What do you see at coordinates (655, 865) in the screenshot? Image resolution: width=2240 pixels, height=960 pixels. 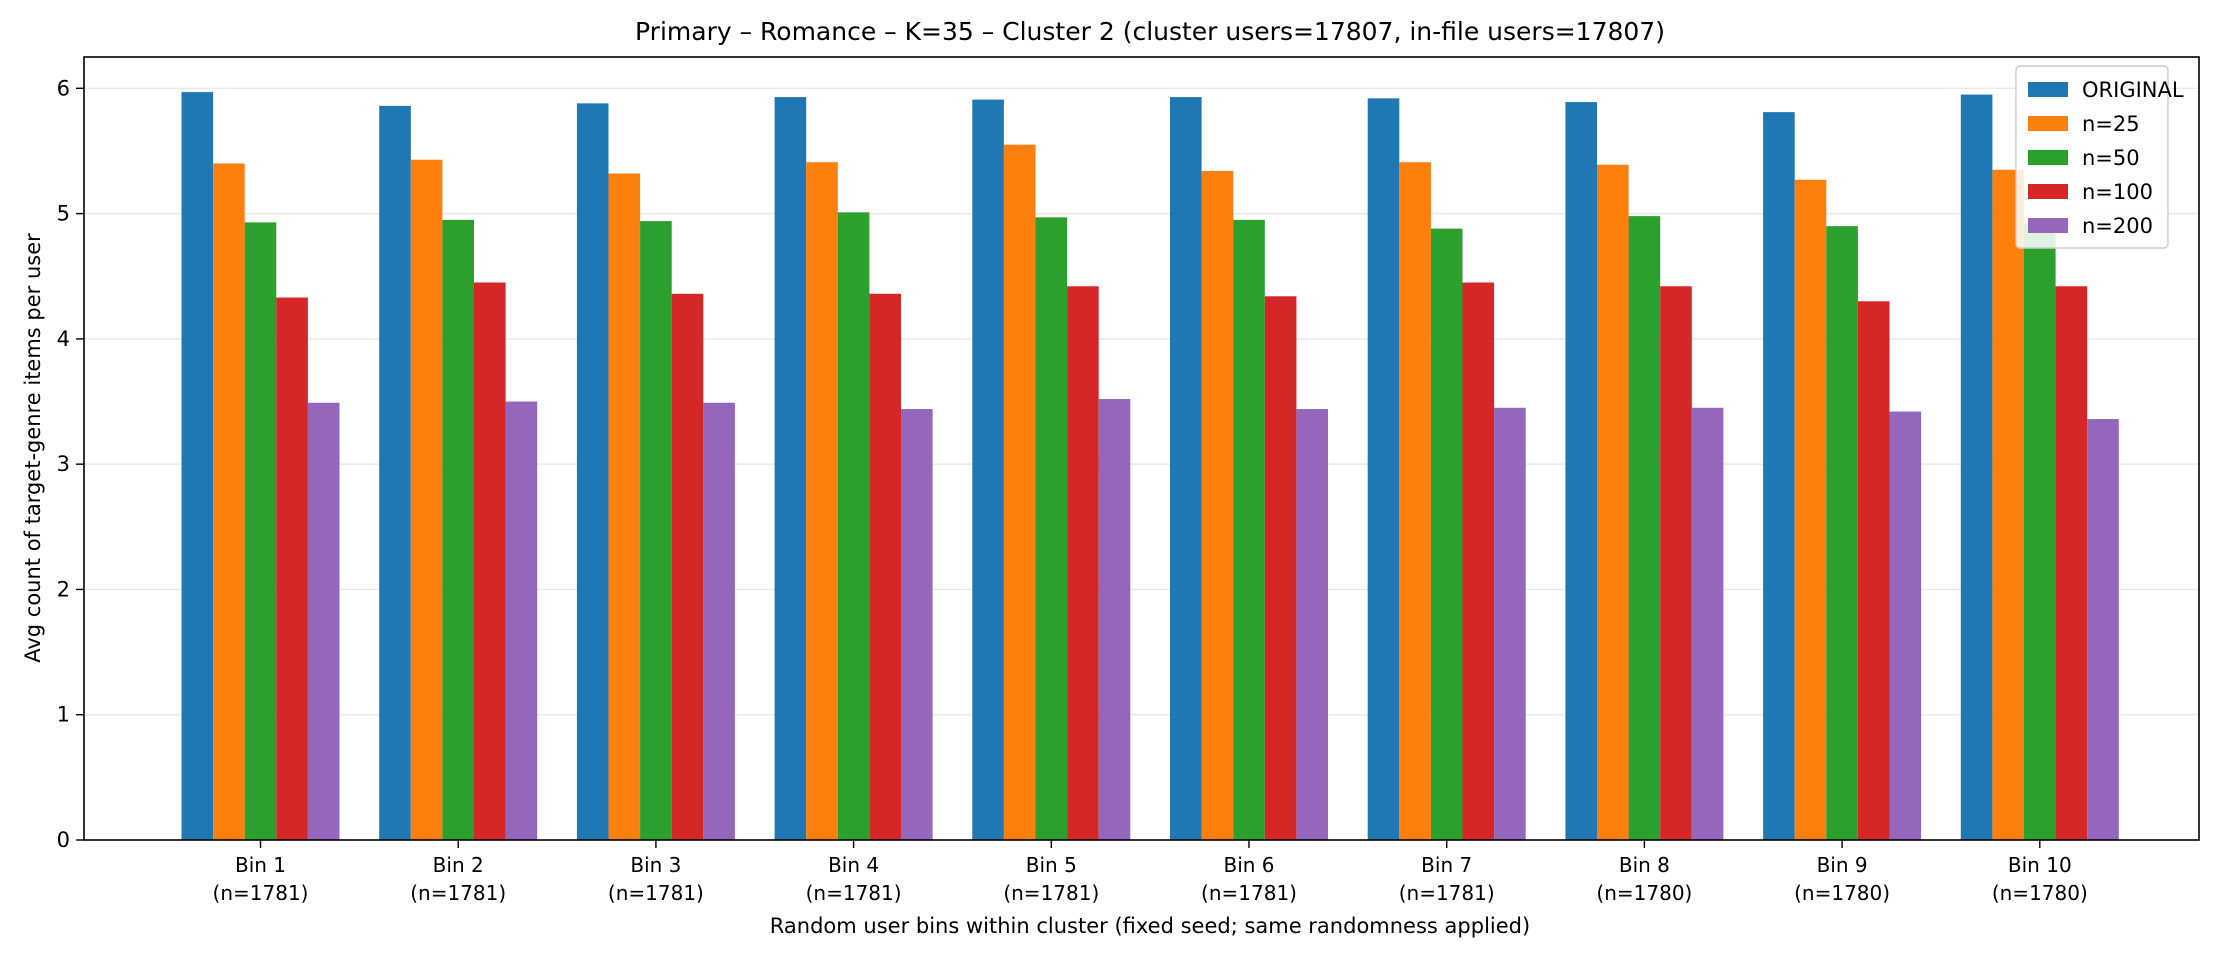 I see `x-tick-label: Bin 3` at bounding box center [655, 865].